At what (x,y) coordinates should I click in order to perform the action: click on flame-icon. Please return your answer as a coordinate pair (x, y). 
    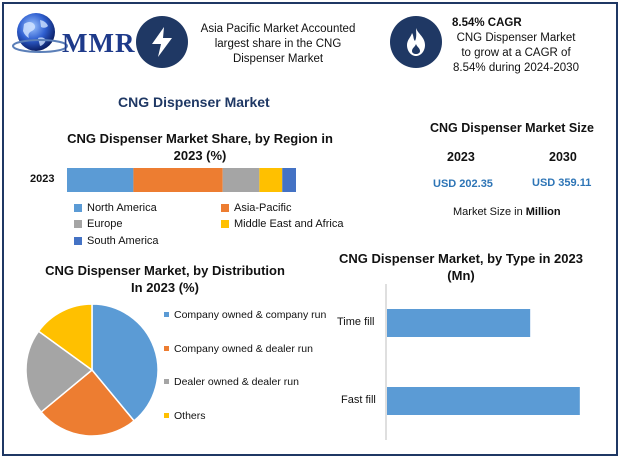
    Looking at the image, I should click on (416, 42).